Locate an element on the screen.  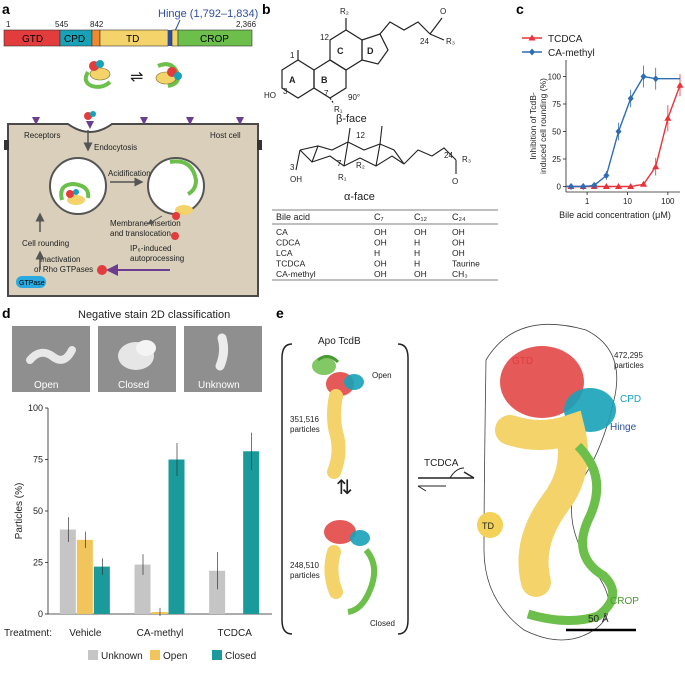
unknown-bar is located at coordinates (142, 589).